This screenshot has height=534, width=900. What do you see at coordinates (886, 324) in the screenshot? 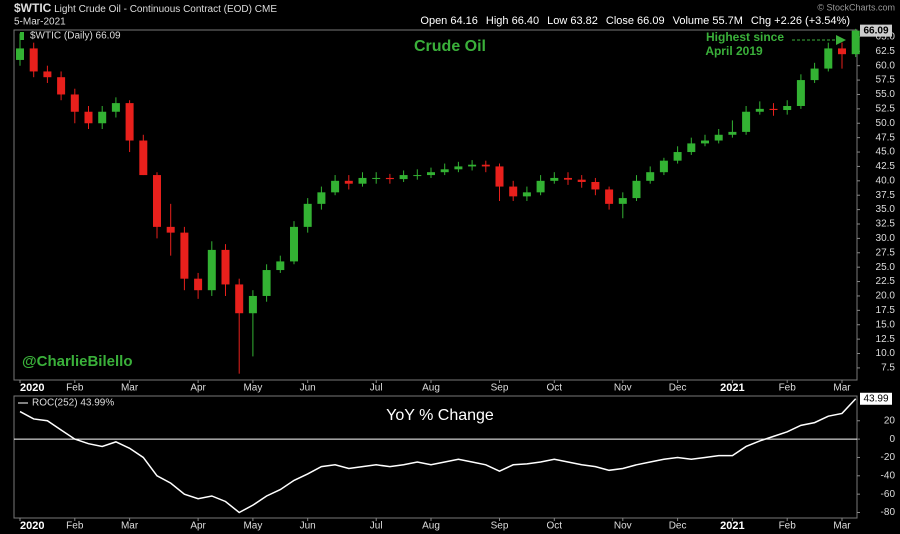
I see `y-tick-label: 15.0` at bounding box center [886, 324].